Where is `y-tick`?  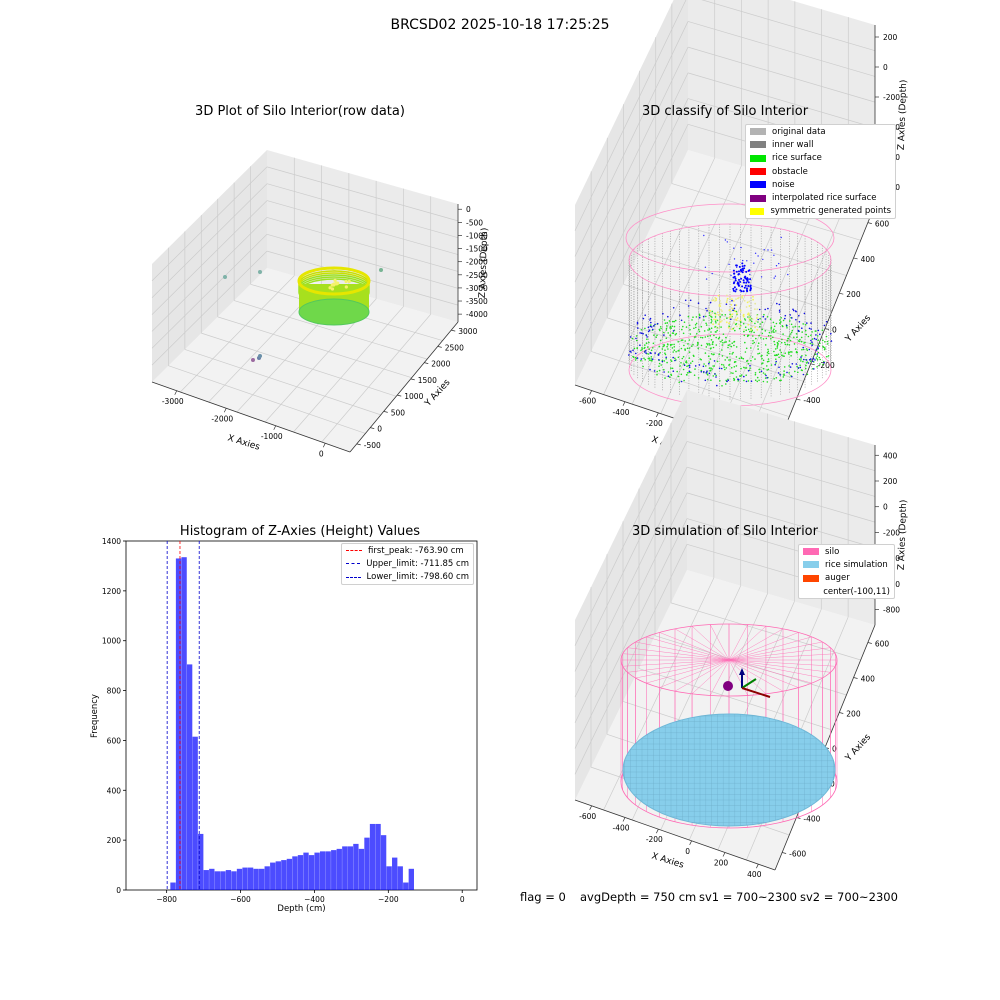
y-tick is located at coordinates (412, 379).